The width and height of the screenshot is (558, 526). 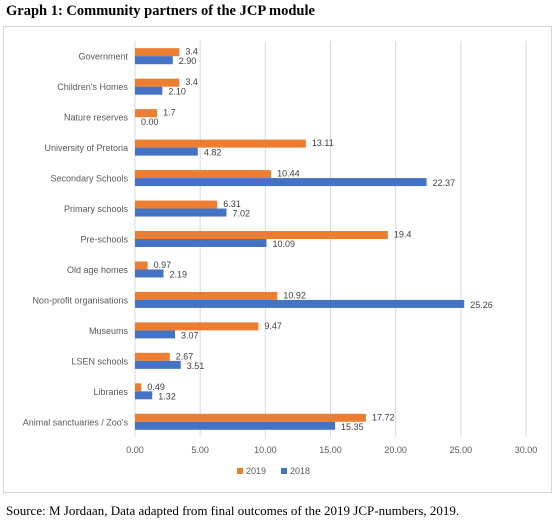 What do you see at coordinates (185, 356) in the screenshot?
I see `data-label-2019: 2.67` at bounding box center [185, 356].